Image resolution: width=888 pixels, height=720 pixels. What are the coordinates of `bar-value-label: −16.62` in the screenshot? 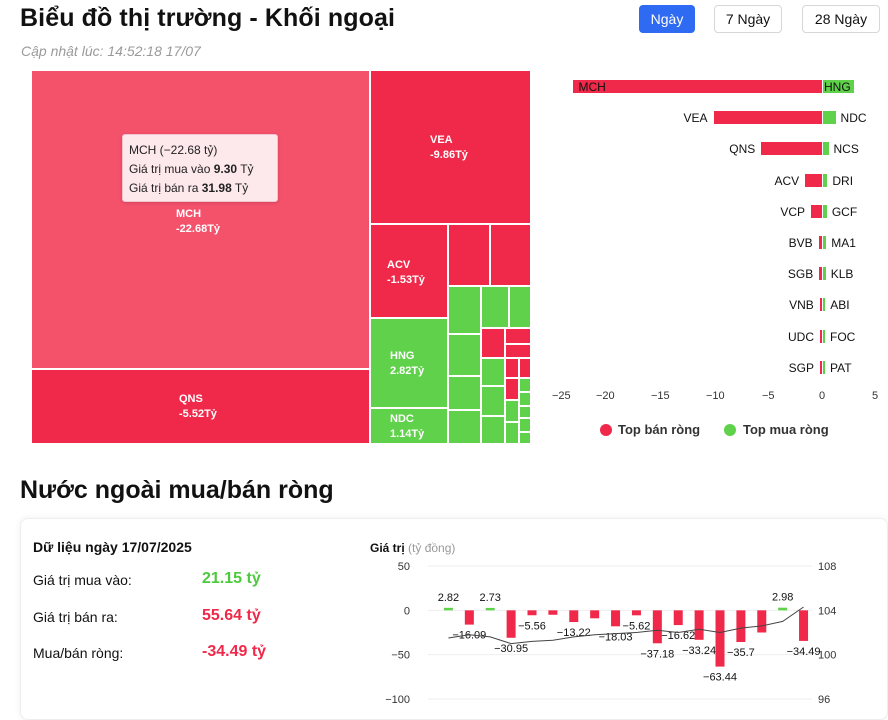 It's located at (678, 636).